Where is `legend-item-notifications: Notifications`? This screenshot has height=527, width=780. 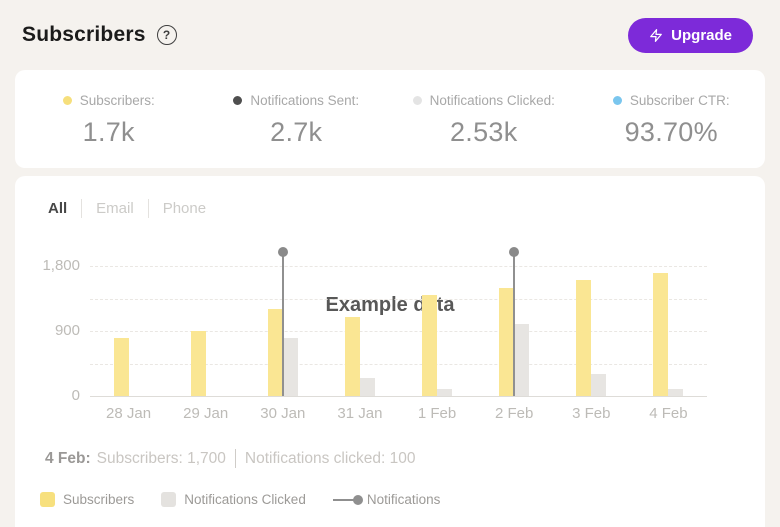
legend-item-notifications: Notifications is located at coordinates (386, 499).